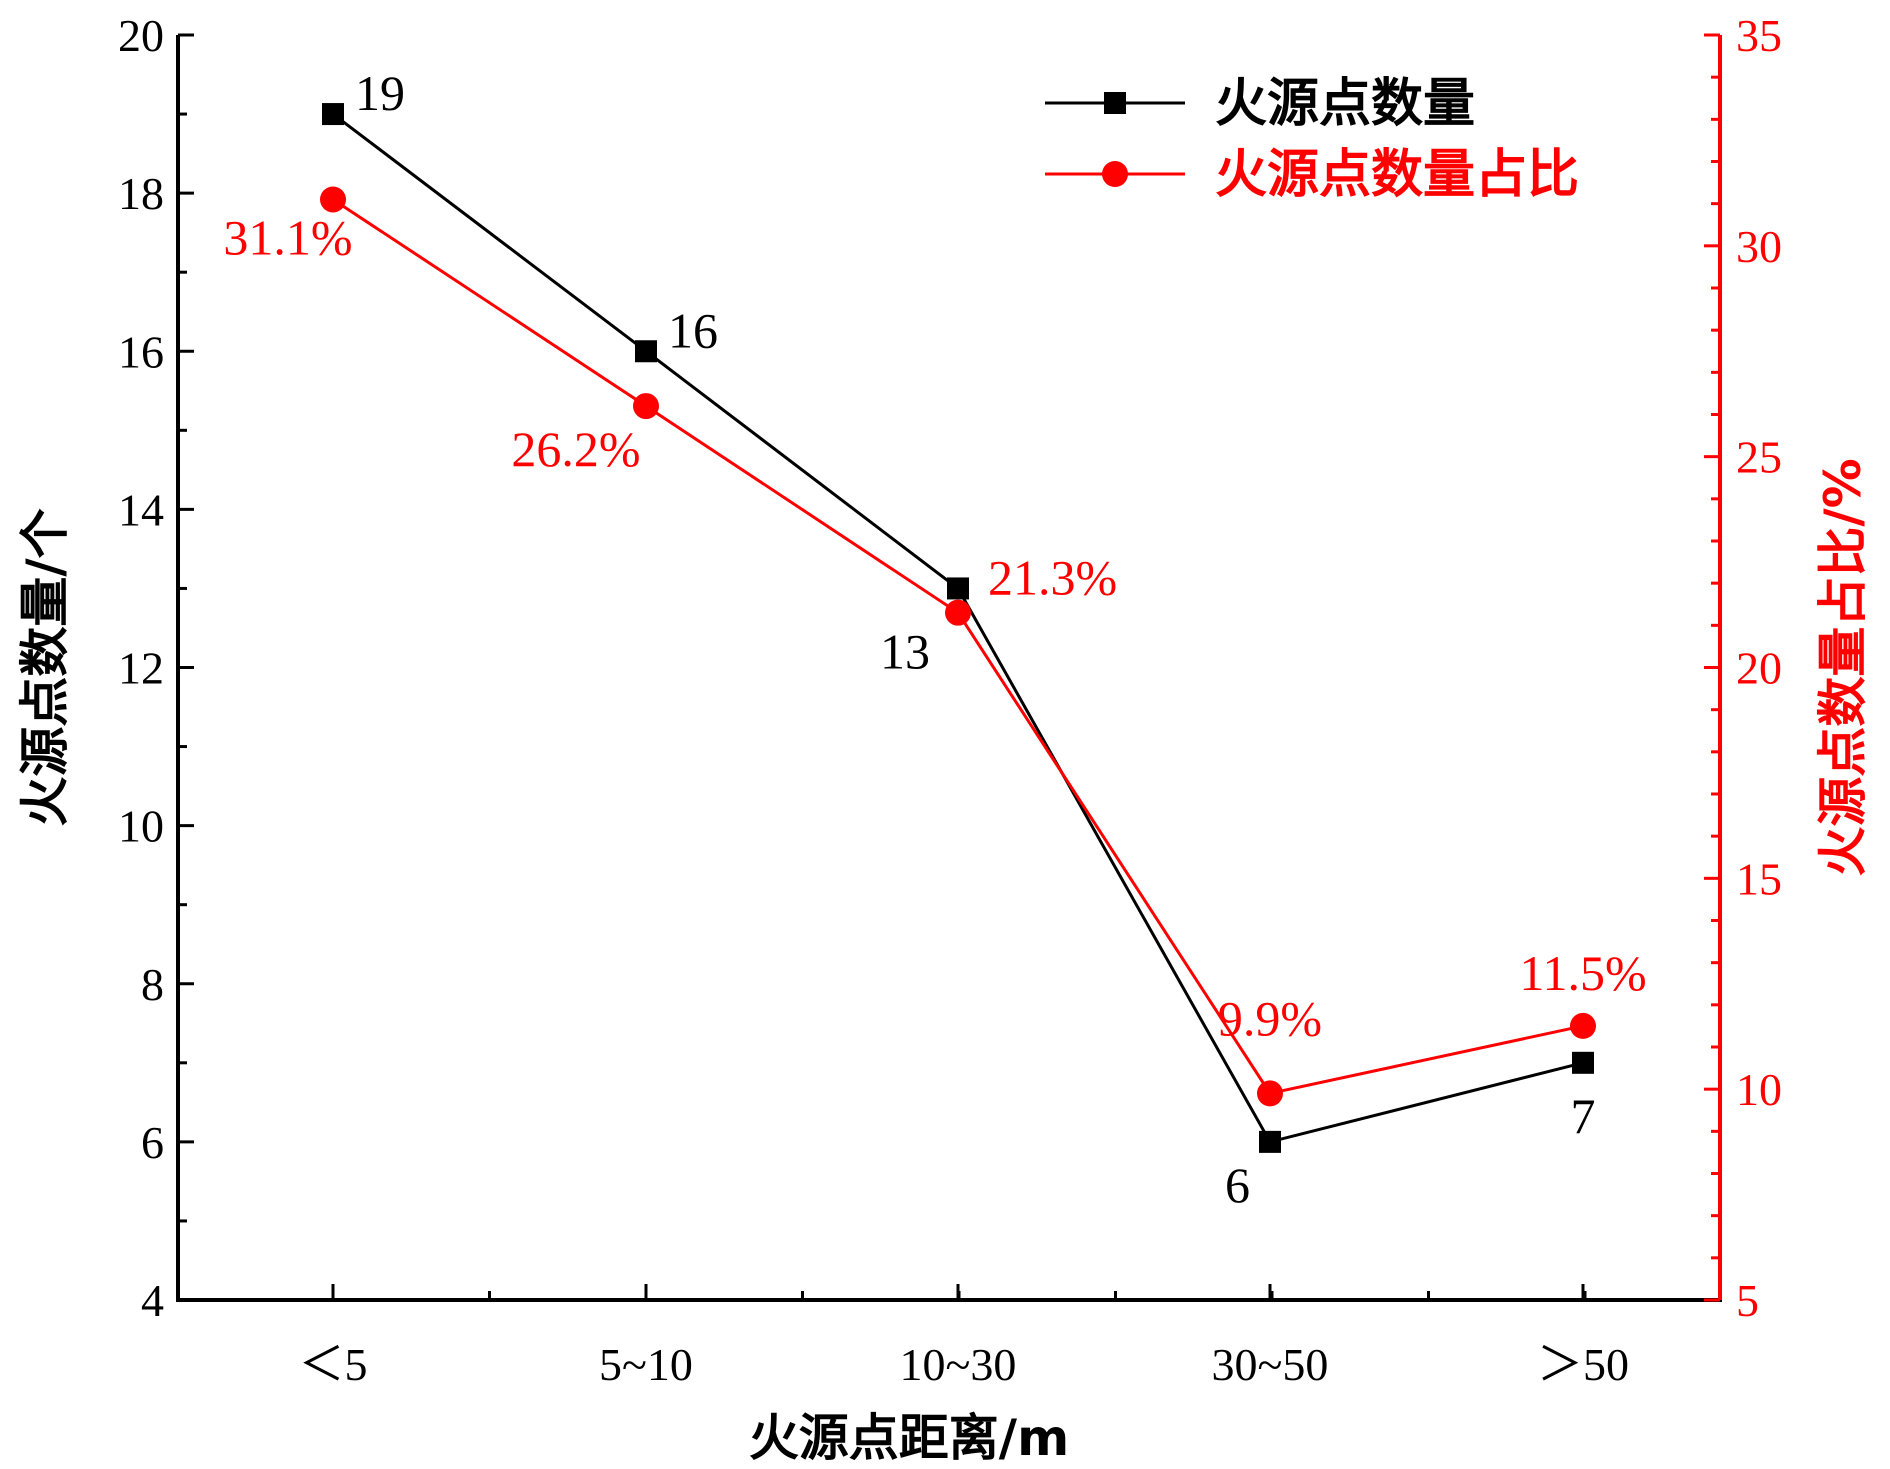 This screenshot has width=1890, height=1469. Describe the element at coordinates (1052, 578) in the screenshot. I see `percent-data-label: 21.3%` at that location.